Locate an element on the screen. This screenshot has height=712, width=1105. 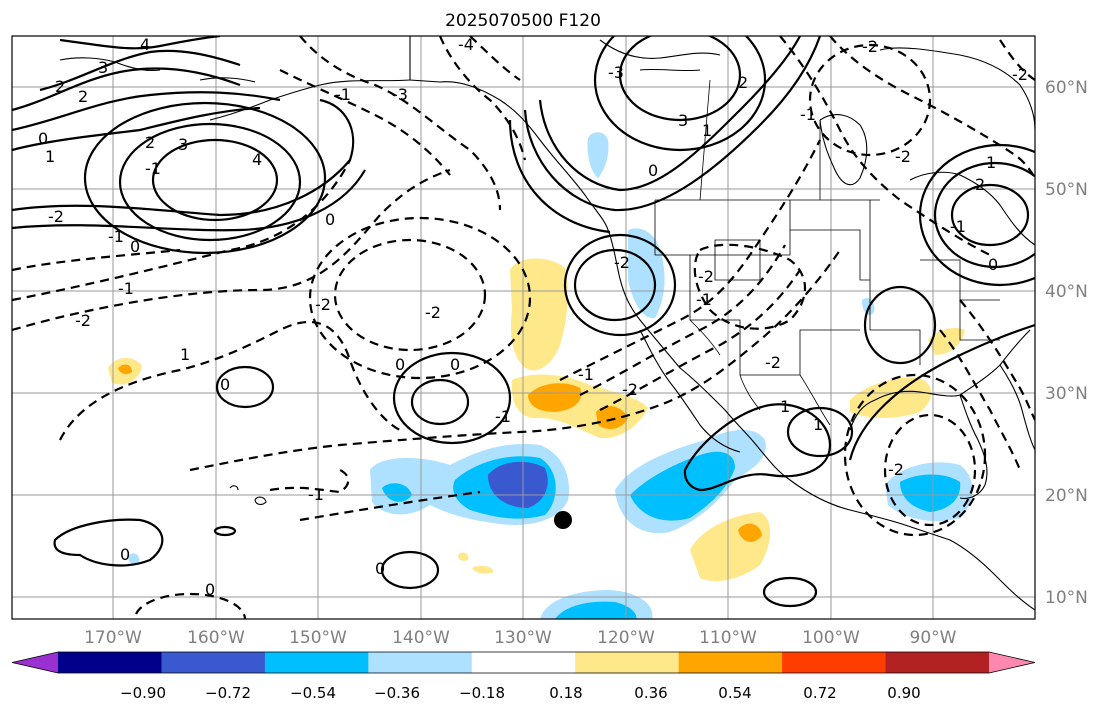
lon-label: 90°W is located at coordinates (933, 638).